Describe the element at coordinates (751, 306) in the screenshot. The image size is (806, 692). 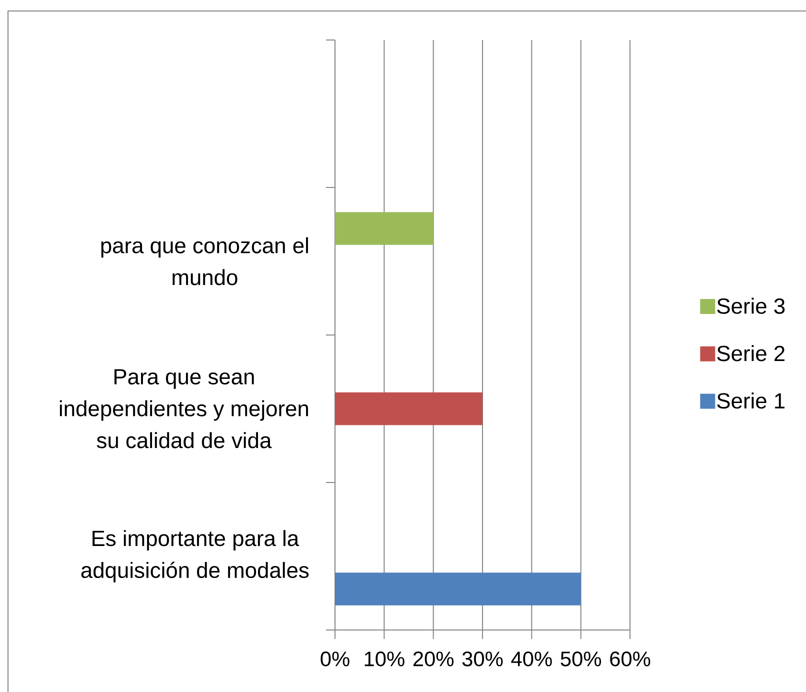
I see `legend-label: Serie 3` at that location.